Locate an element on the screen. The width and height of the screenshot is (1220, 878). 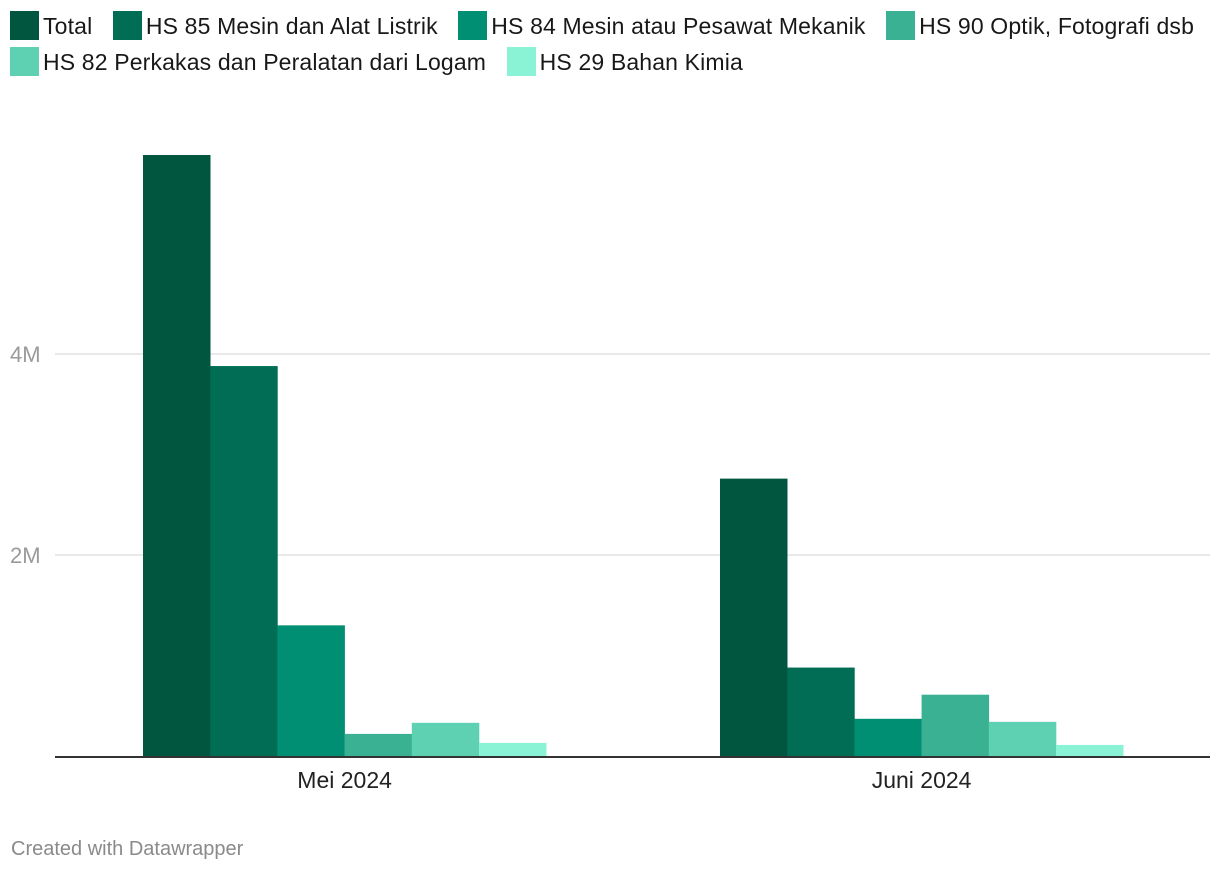
legend-label: Total is located at coordinates (68, 26).